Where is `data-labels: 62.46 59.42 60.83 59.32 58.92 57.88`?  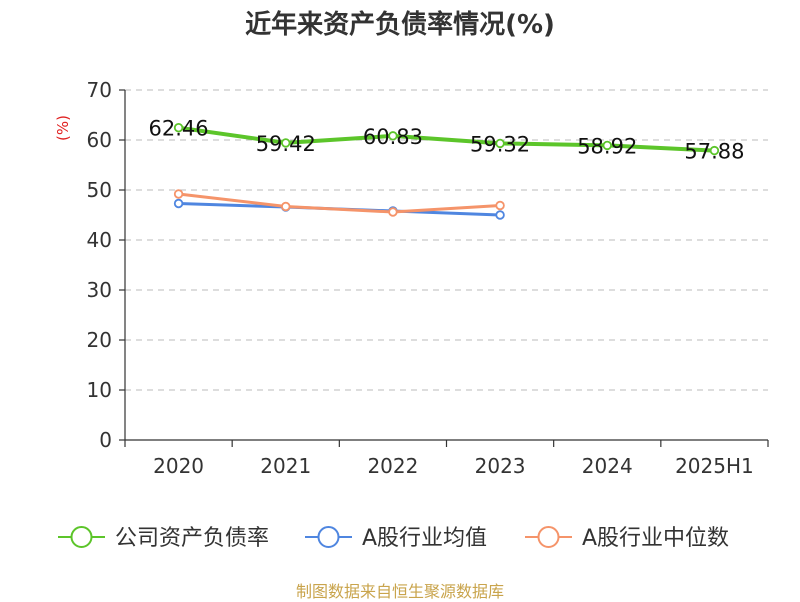
data-labels: 62.46 59.42 60.83 59.32 58.92 57.88 is located at coordinates (447, 140).